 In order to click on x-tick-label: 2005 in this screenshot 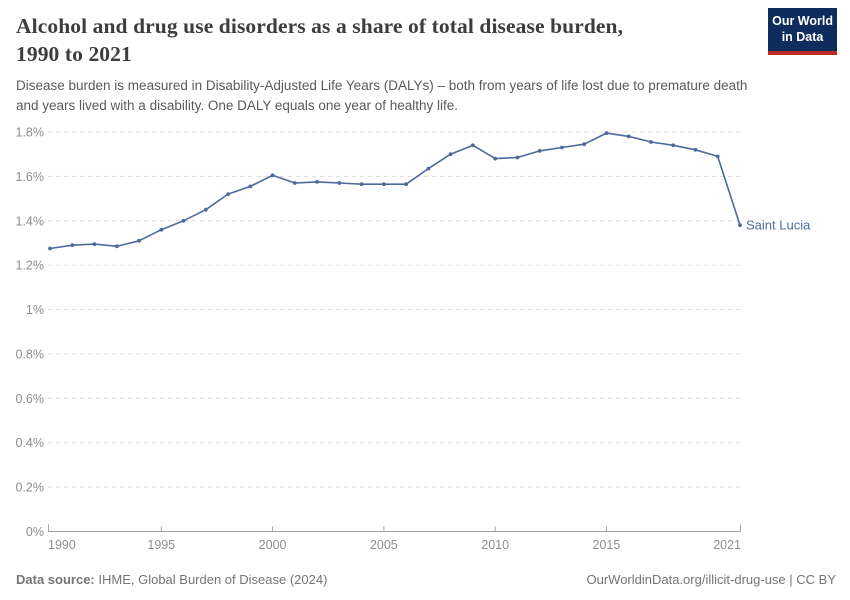, I will do `click(384, 545)`.